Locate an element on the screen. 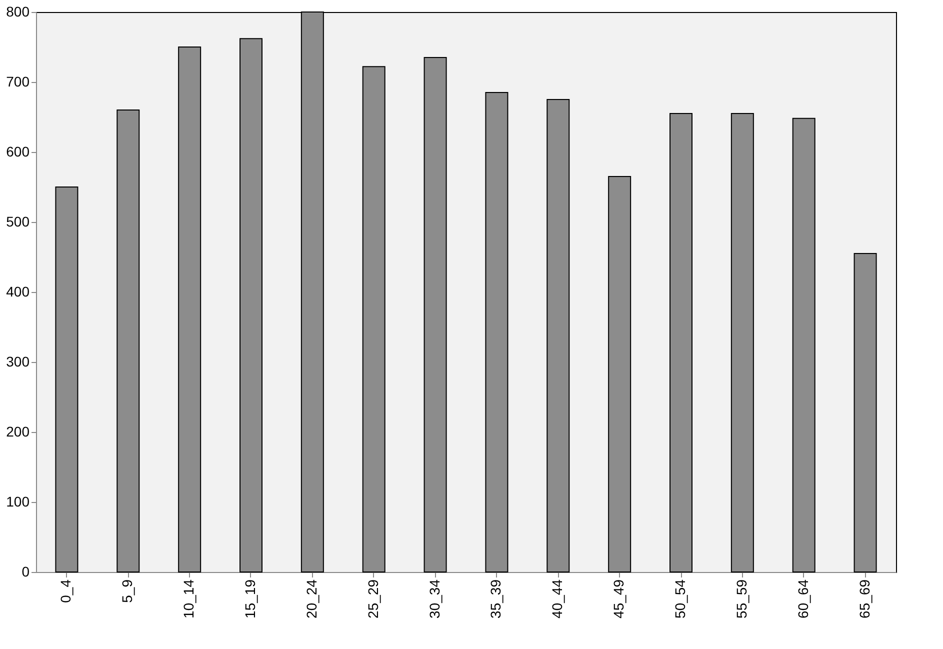 The width and height of the screenshot is (943, 649). y-tick-label: 400 is located at coordinates (18, 292).